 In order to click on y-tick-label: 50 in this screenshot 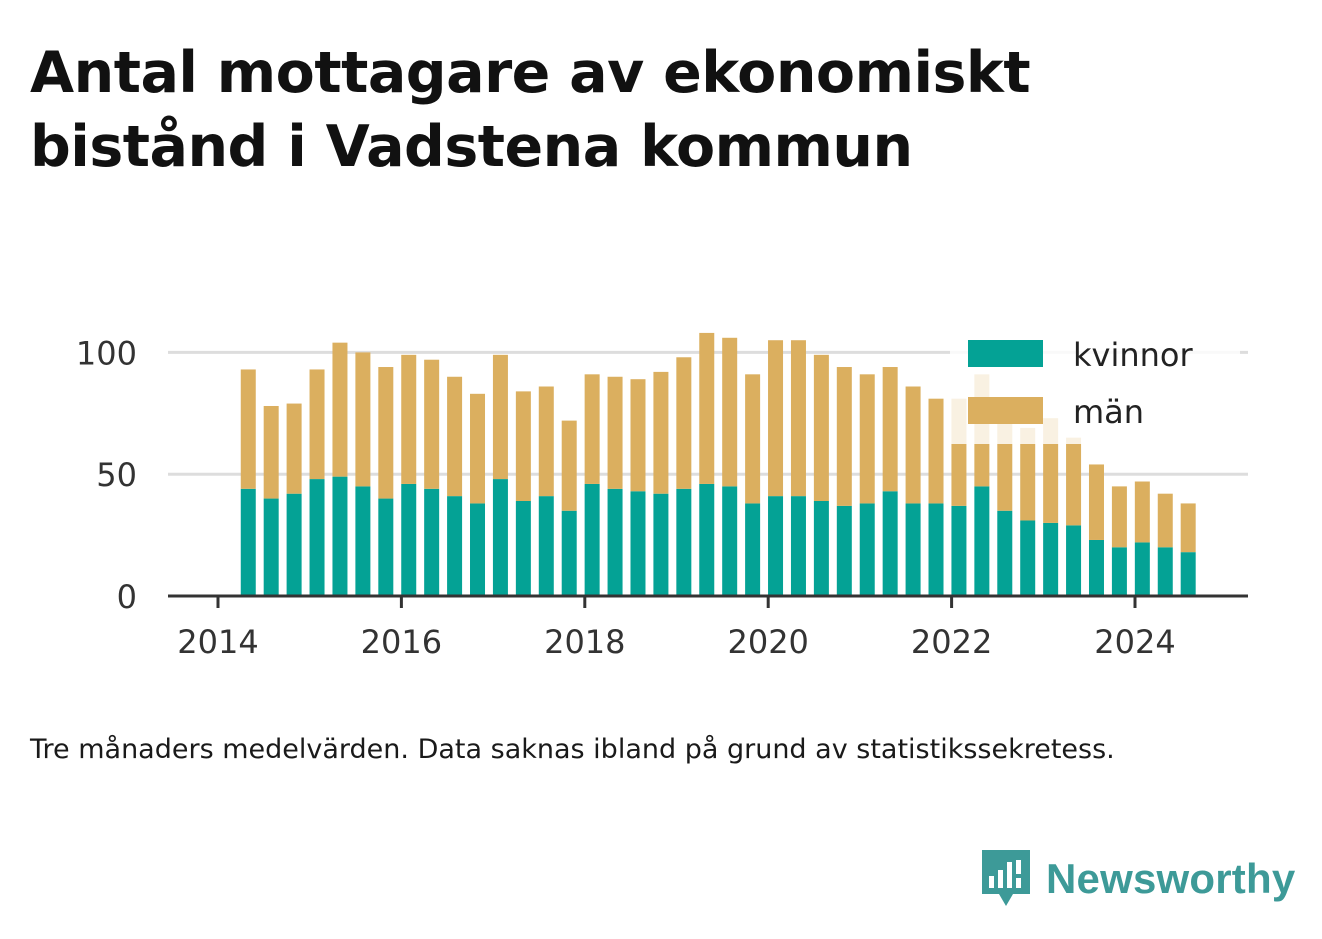, I will do `click(116, 475)`.